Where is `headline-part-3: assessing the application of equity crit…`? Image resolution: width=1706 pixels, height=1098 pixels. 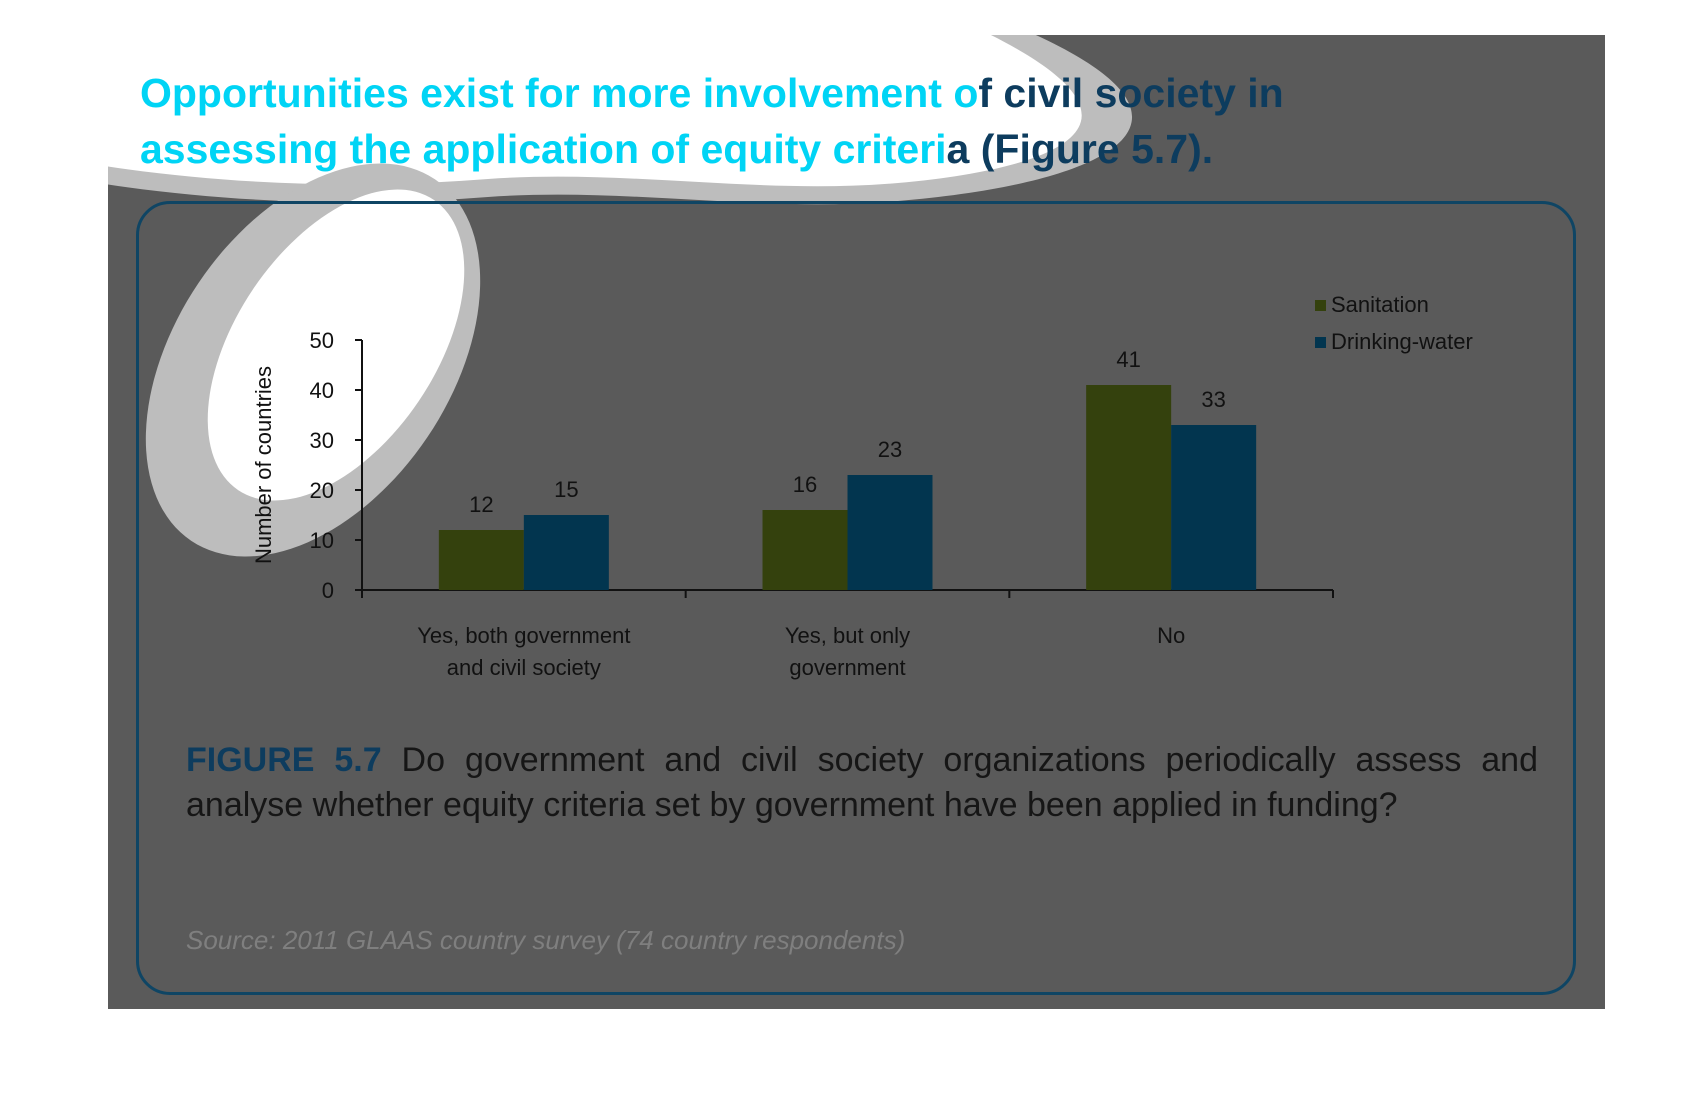
headline-part-3: assessing the application of equity crit… is located at coordinates (543, 149).